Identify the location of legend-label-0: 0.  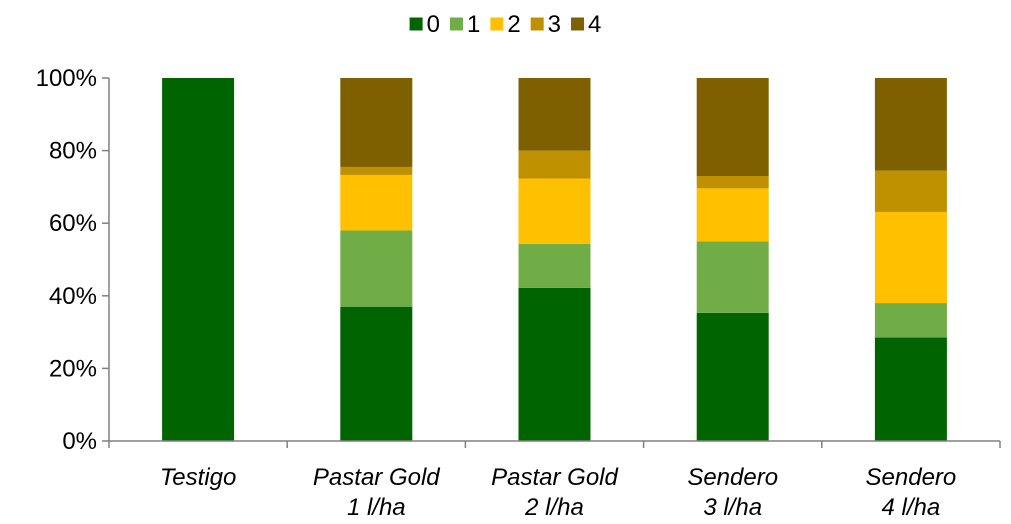
(433, 24).